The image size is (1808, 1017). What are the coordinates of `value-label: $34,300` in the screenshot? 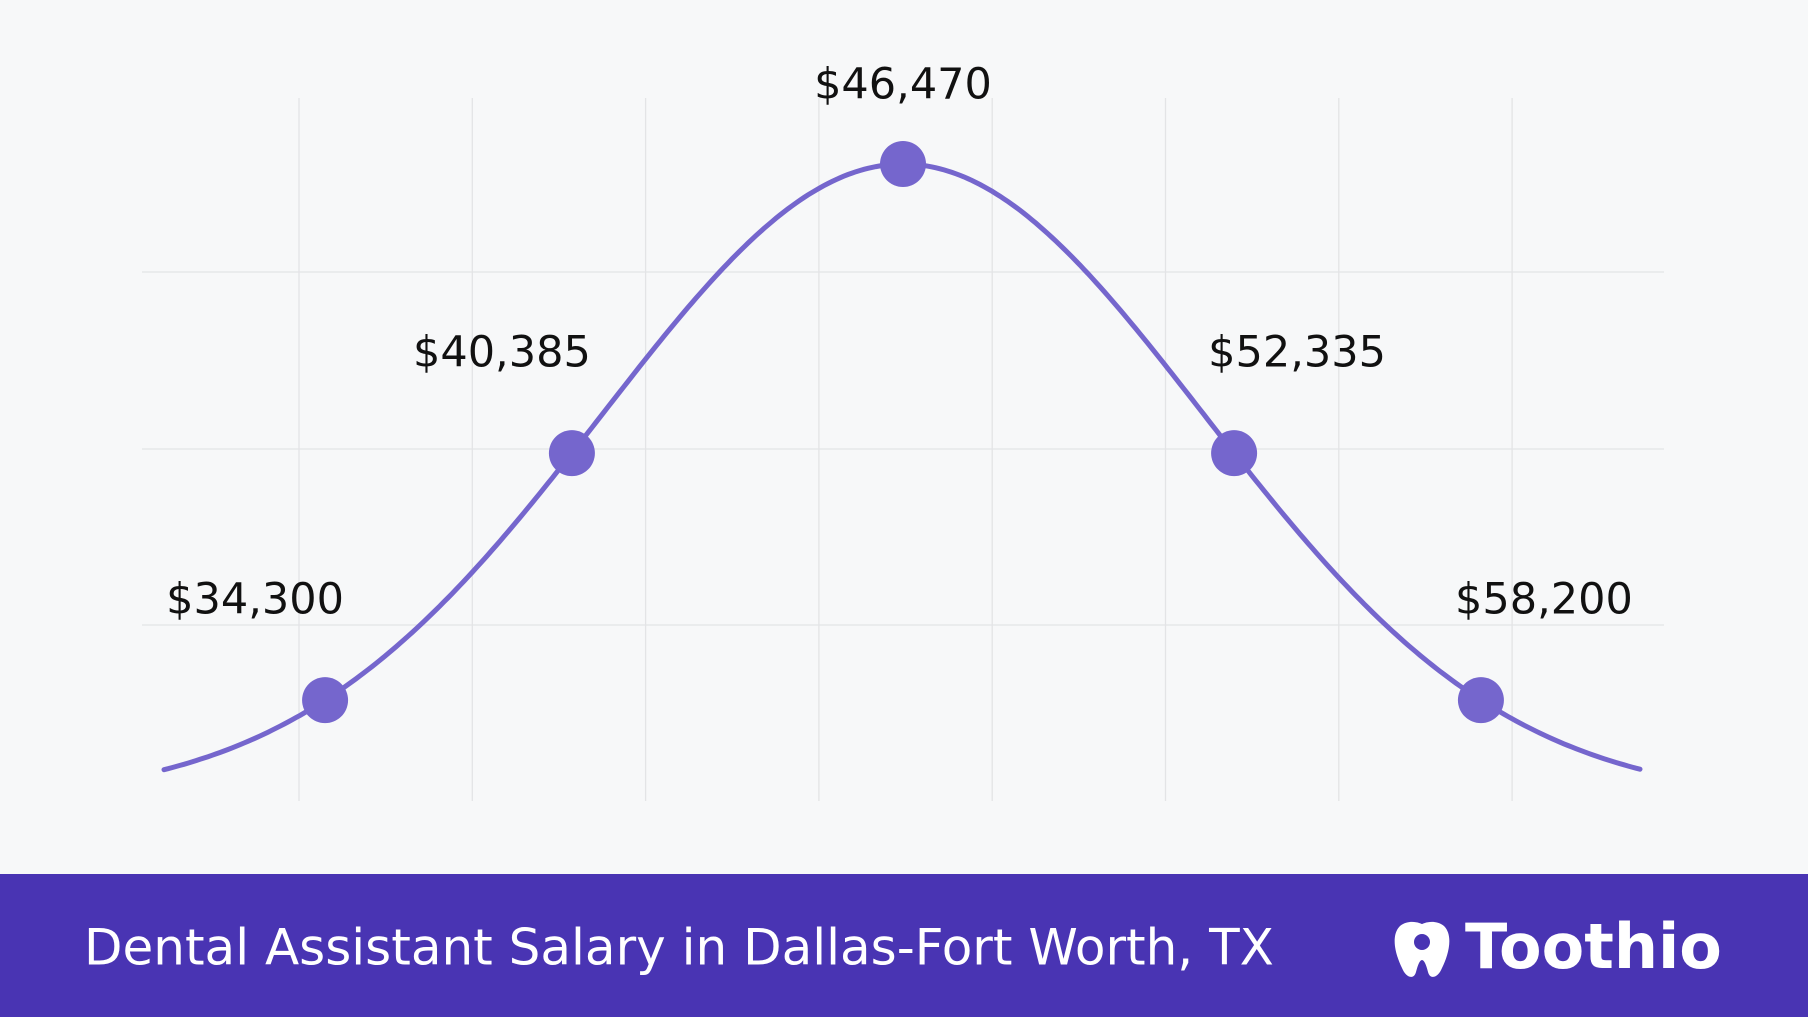 It's located at (255, 600).